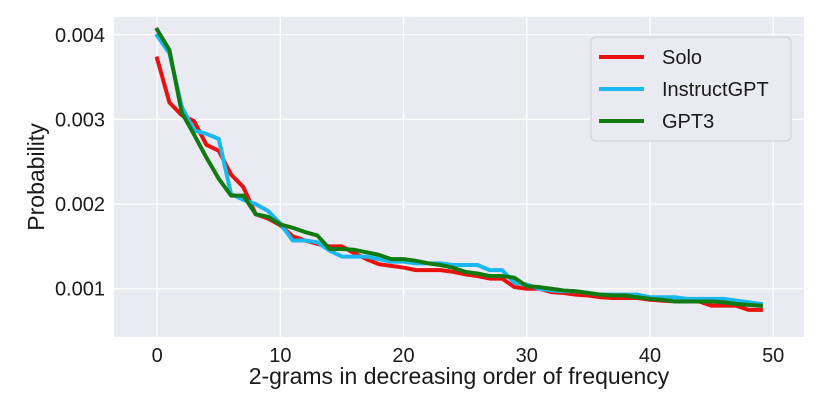 The height and width of the screenshot is (415, 830). Describe the element at coordinates (527, 356) in the screenshot. I see `x-tick-label: 30` at that location.